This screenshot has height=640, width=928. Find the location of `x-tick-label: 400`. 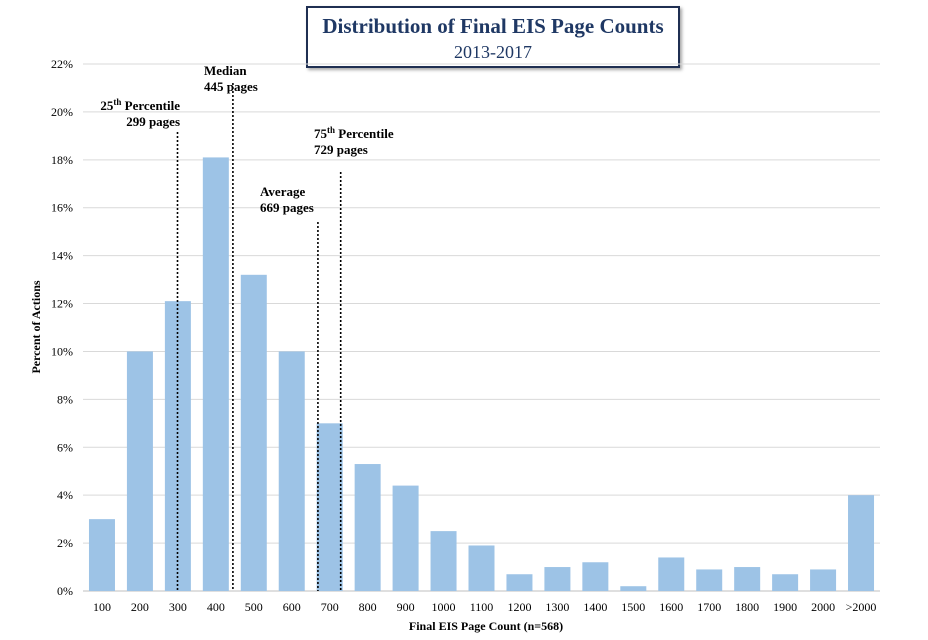

x-tick-label: 400 is located at coordinates (216, 607).